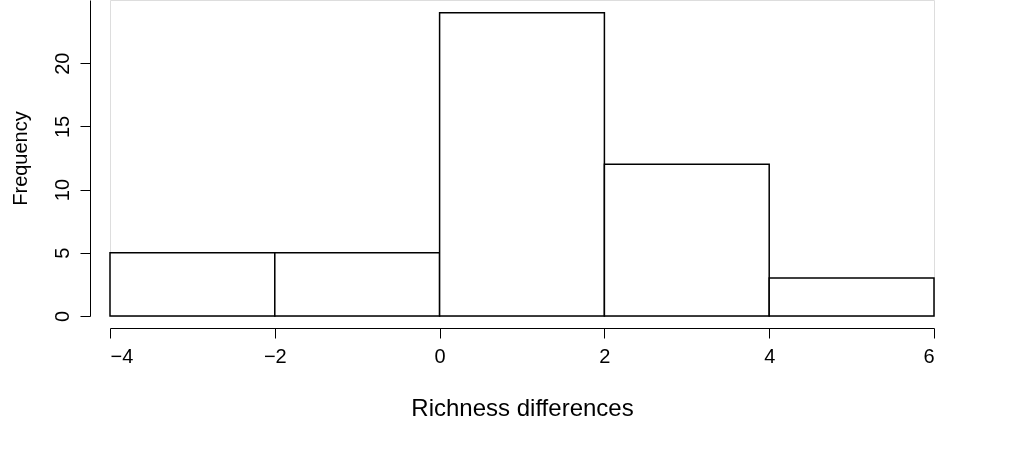  I want to click on y-axis-title: Frequency, so click(19, 158).